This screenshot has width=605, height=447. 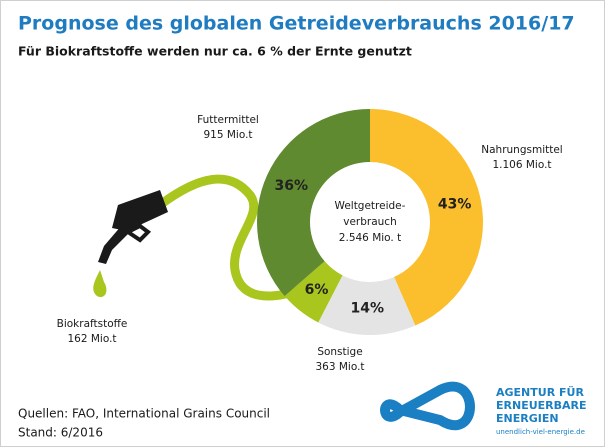 I want to click on logo-text: AGENTUR FÜR, so click(x=540, y=392).